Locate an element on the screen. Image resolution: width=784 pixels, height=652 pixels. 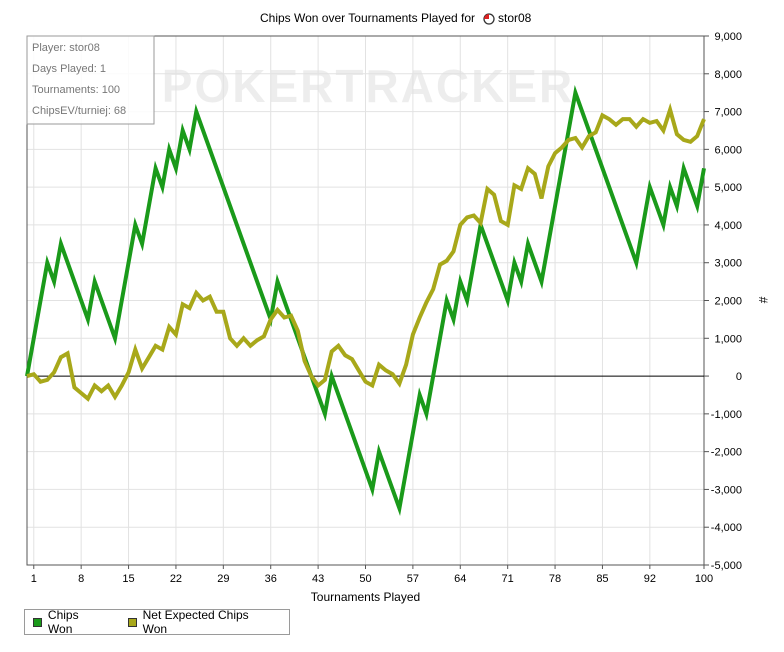
x-tick-label: 71 is located at coordinates (508, 579).